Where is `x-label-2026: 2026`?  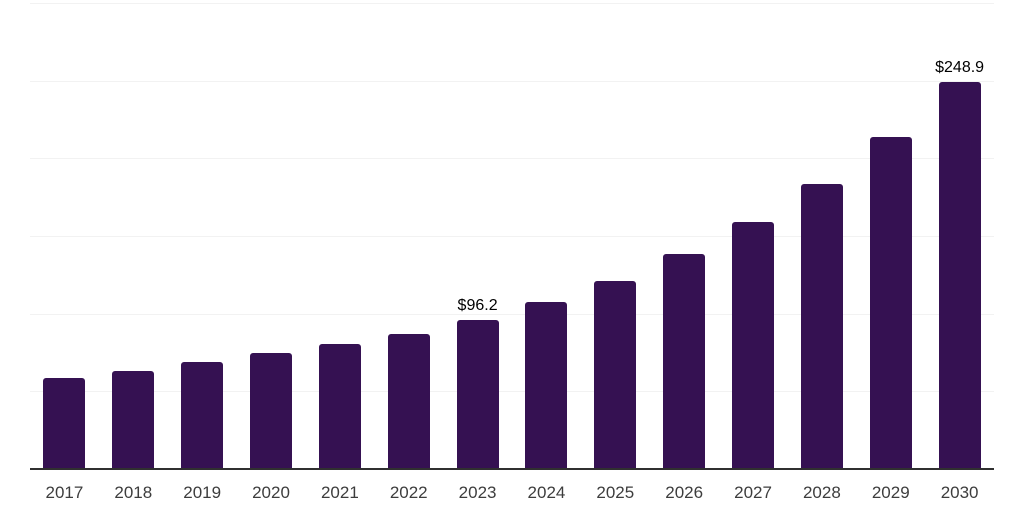
x-label-2026: 2026 is located at coordinates (684, 492).